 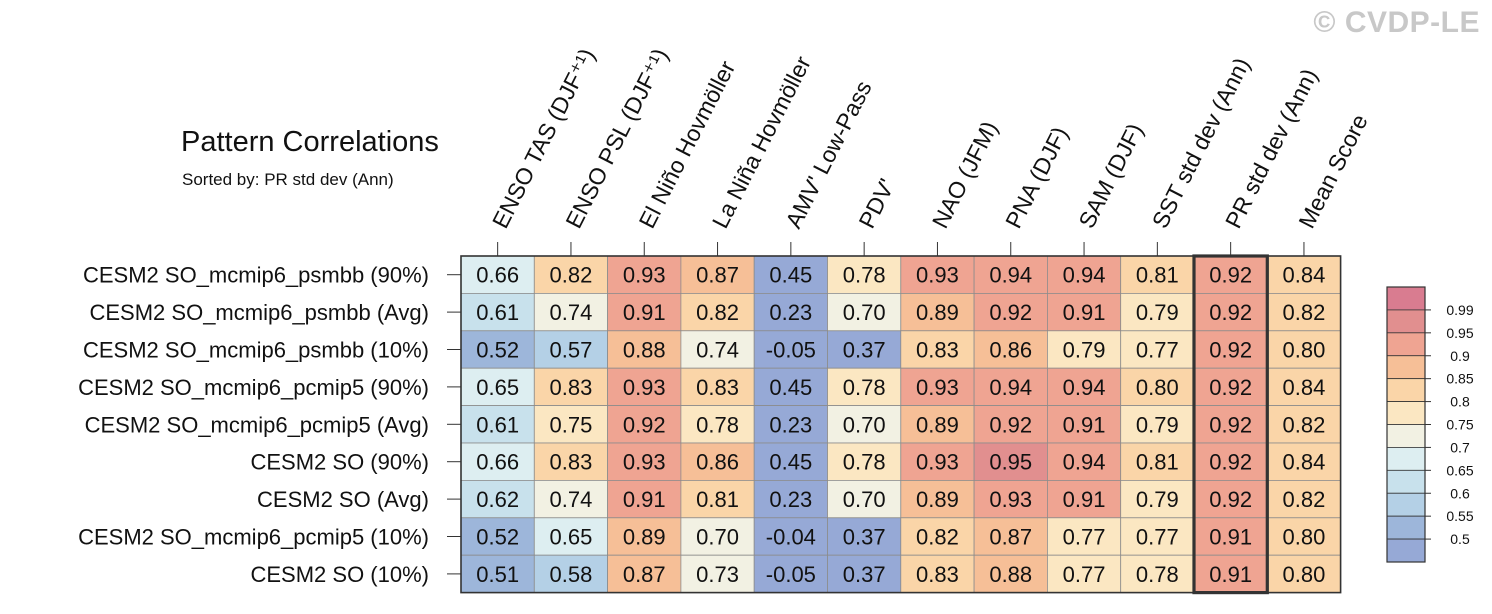 What do you see at coordinates (1332, 171) in the screenshot?
I see `column-label: Mean Score` at bounding box center [1332, 171].